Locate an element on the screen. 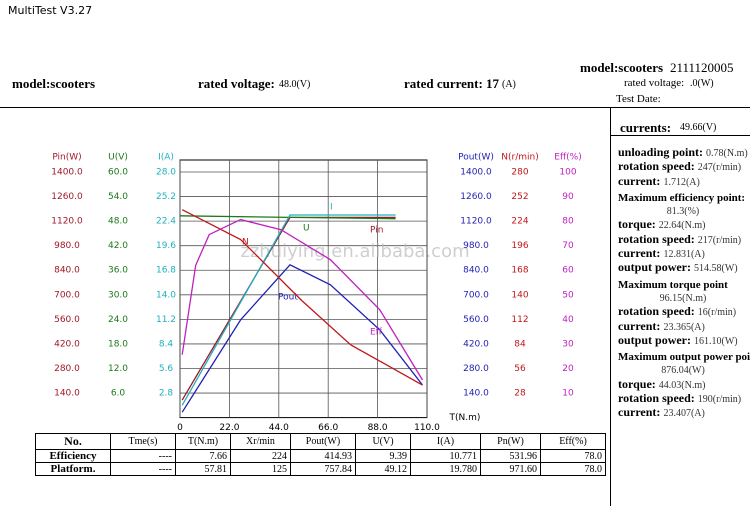 The width and height of the screenshot is (750, 506). section-value: 96.15(N.m) is located at coordinates (683, 298).